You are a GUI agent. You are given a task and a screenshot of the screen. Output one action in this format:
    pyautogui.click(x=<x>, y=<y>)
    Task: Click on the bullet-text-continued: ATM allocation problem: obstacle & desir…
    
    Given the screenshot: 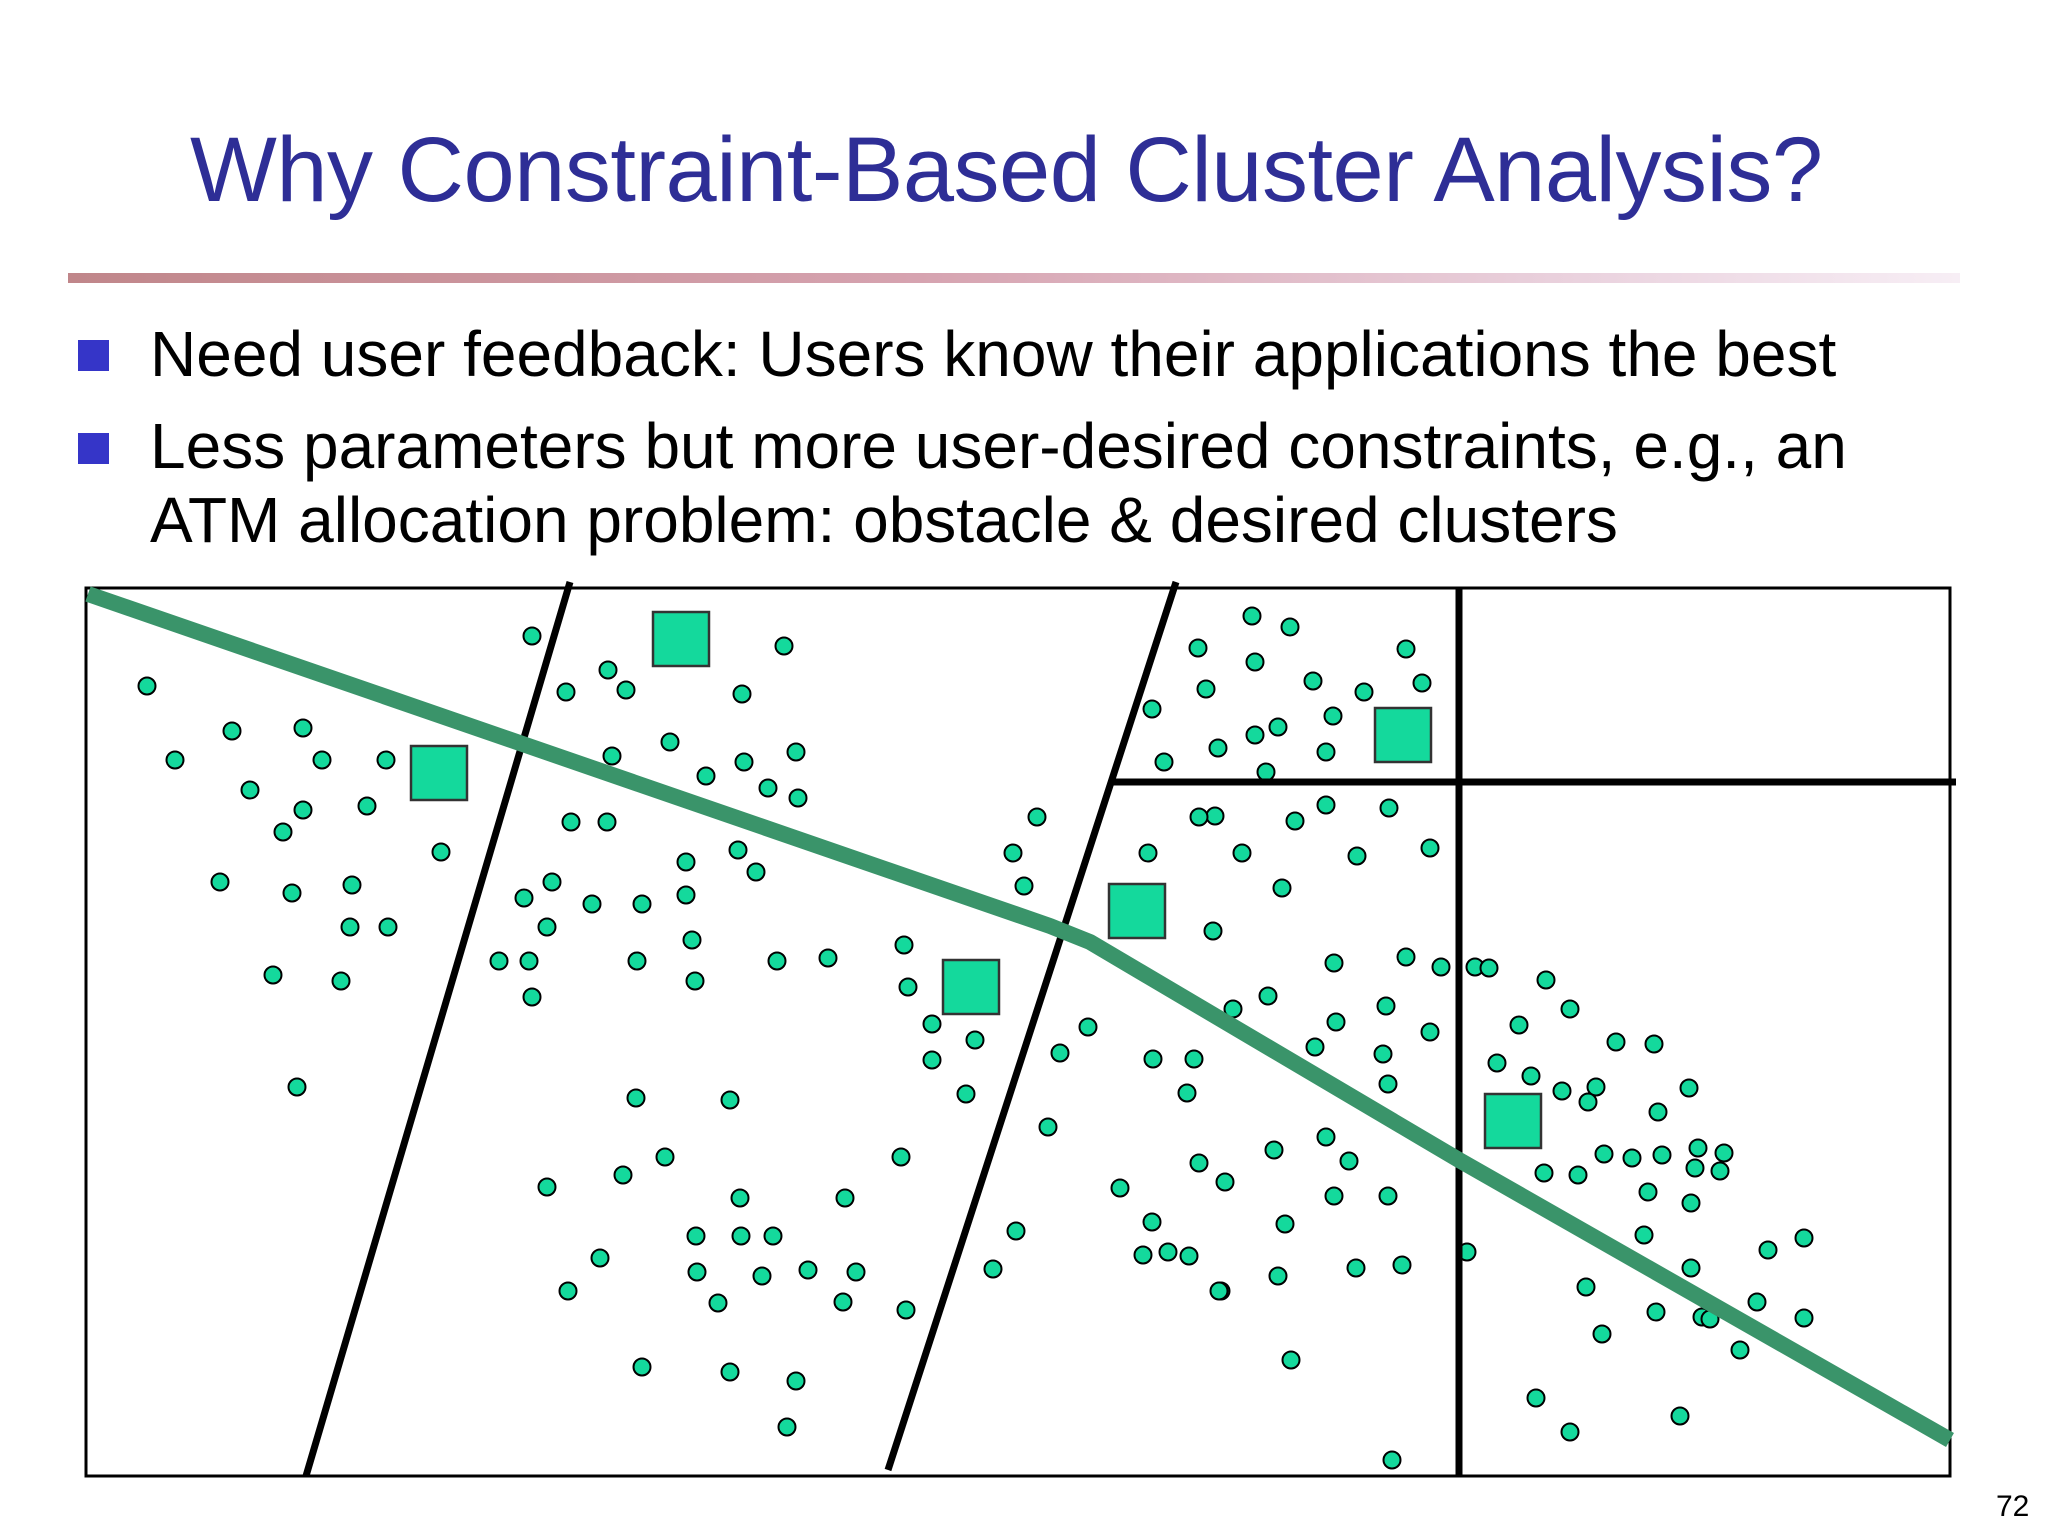 What is the action you would take?
    pyautogui.click(x=884, y=520)
    